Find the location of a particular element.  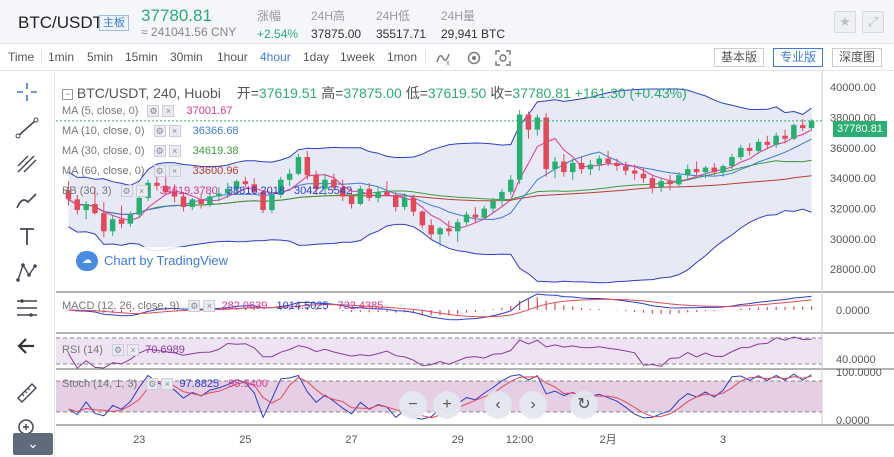

time-axis-label: 2月 is located at coordinates (608, 440).